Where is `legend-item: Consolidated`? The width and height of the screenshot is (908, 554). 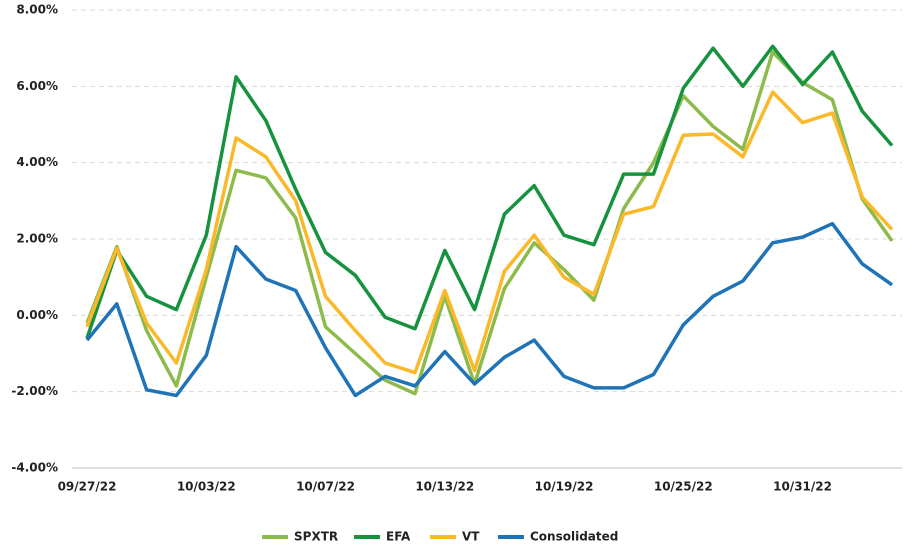
legend-item: Consolidated is located at coordinates (558, 537).